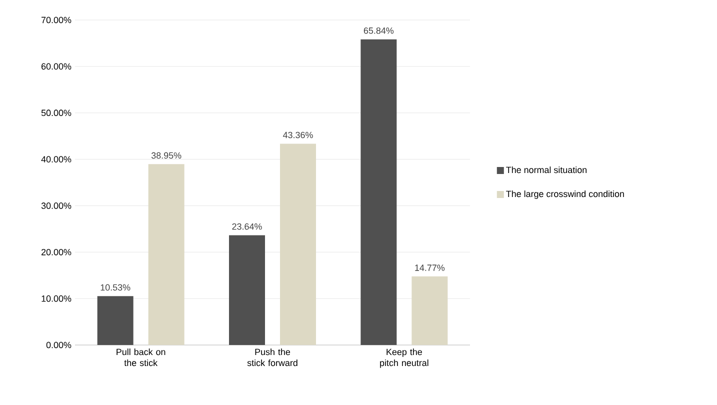 This screenshot has width=717, height=405. Describe the element at coordinates (57, 20) in the screenshot. I see `y-tick-label: 70.00%` at that location.